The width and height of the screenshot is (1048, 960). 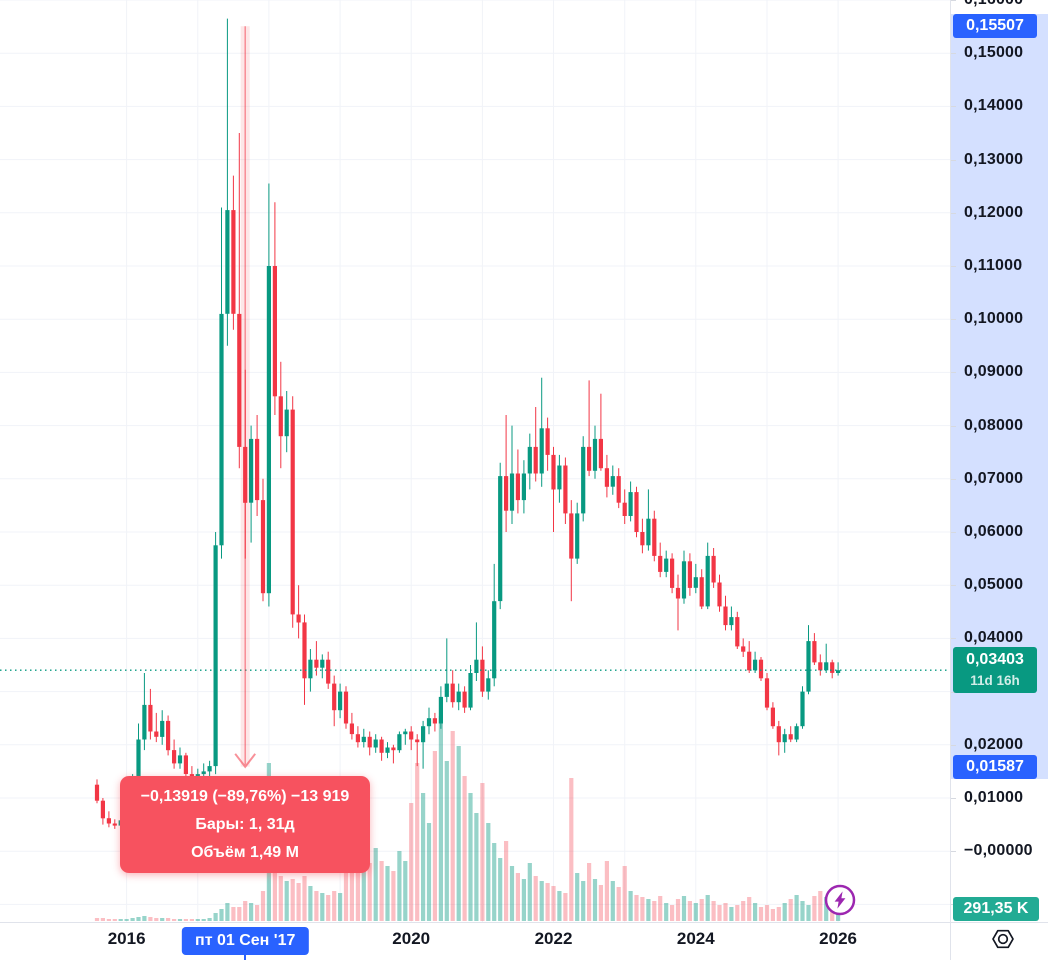 What do you see at coordinates (245, 957) in the screenshot?
I see `measure-date-marker` at bounding box center [245, 957].